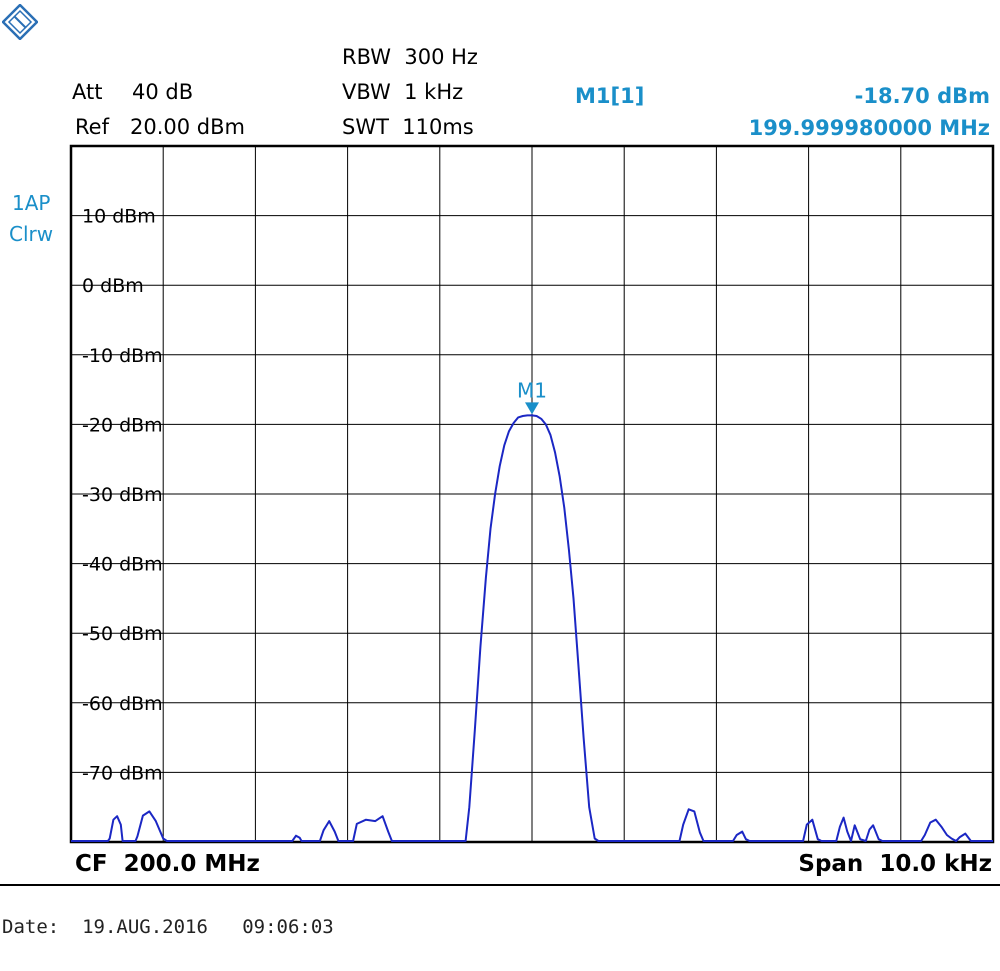 Image resolution: width=1000 pixels, height=971 pixels. Describe the element at coordinates (122, 634) in the screenshot. I see `y-tick-label: -50 dBm` at that location.